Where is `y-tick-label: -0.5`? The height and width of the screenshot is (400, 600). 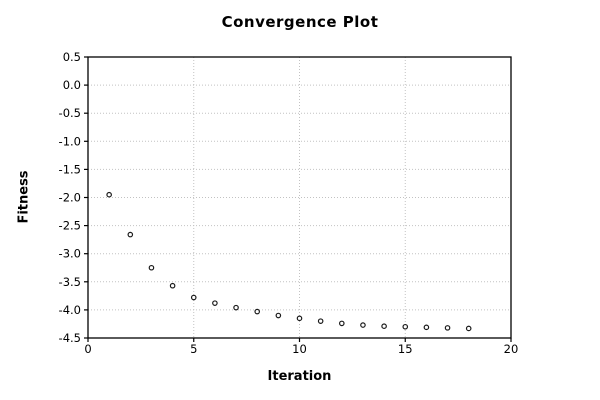
y-tick-label: -0.5 is located at coordinates (70, 113).